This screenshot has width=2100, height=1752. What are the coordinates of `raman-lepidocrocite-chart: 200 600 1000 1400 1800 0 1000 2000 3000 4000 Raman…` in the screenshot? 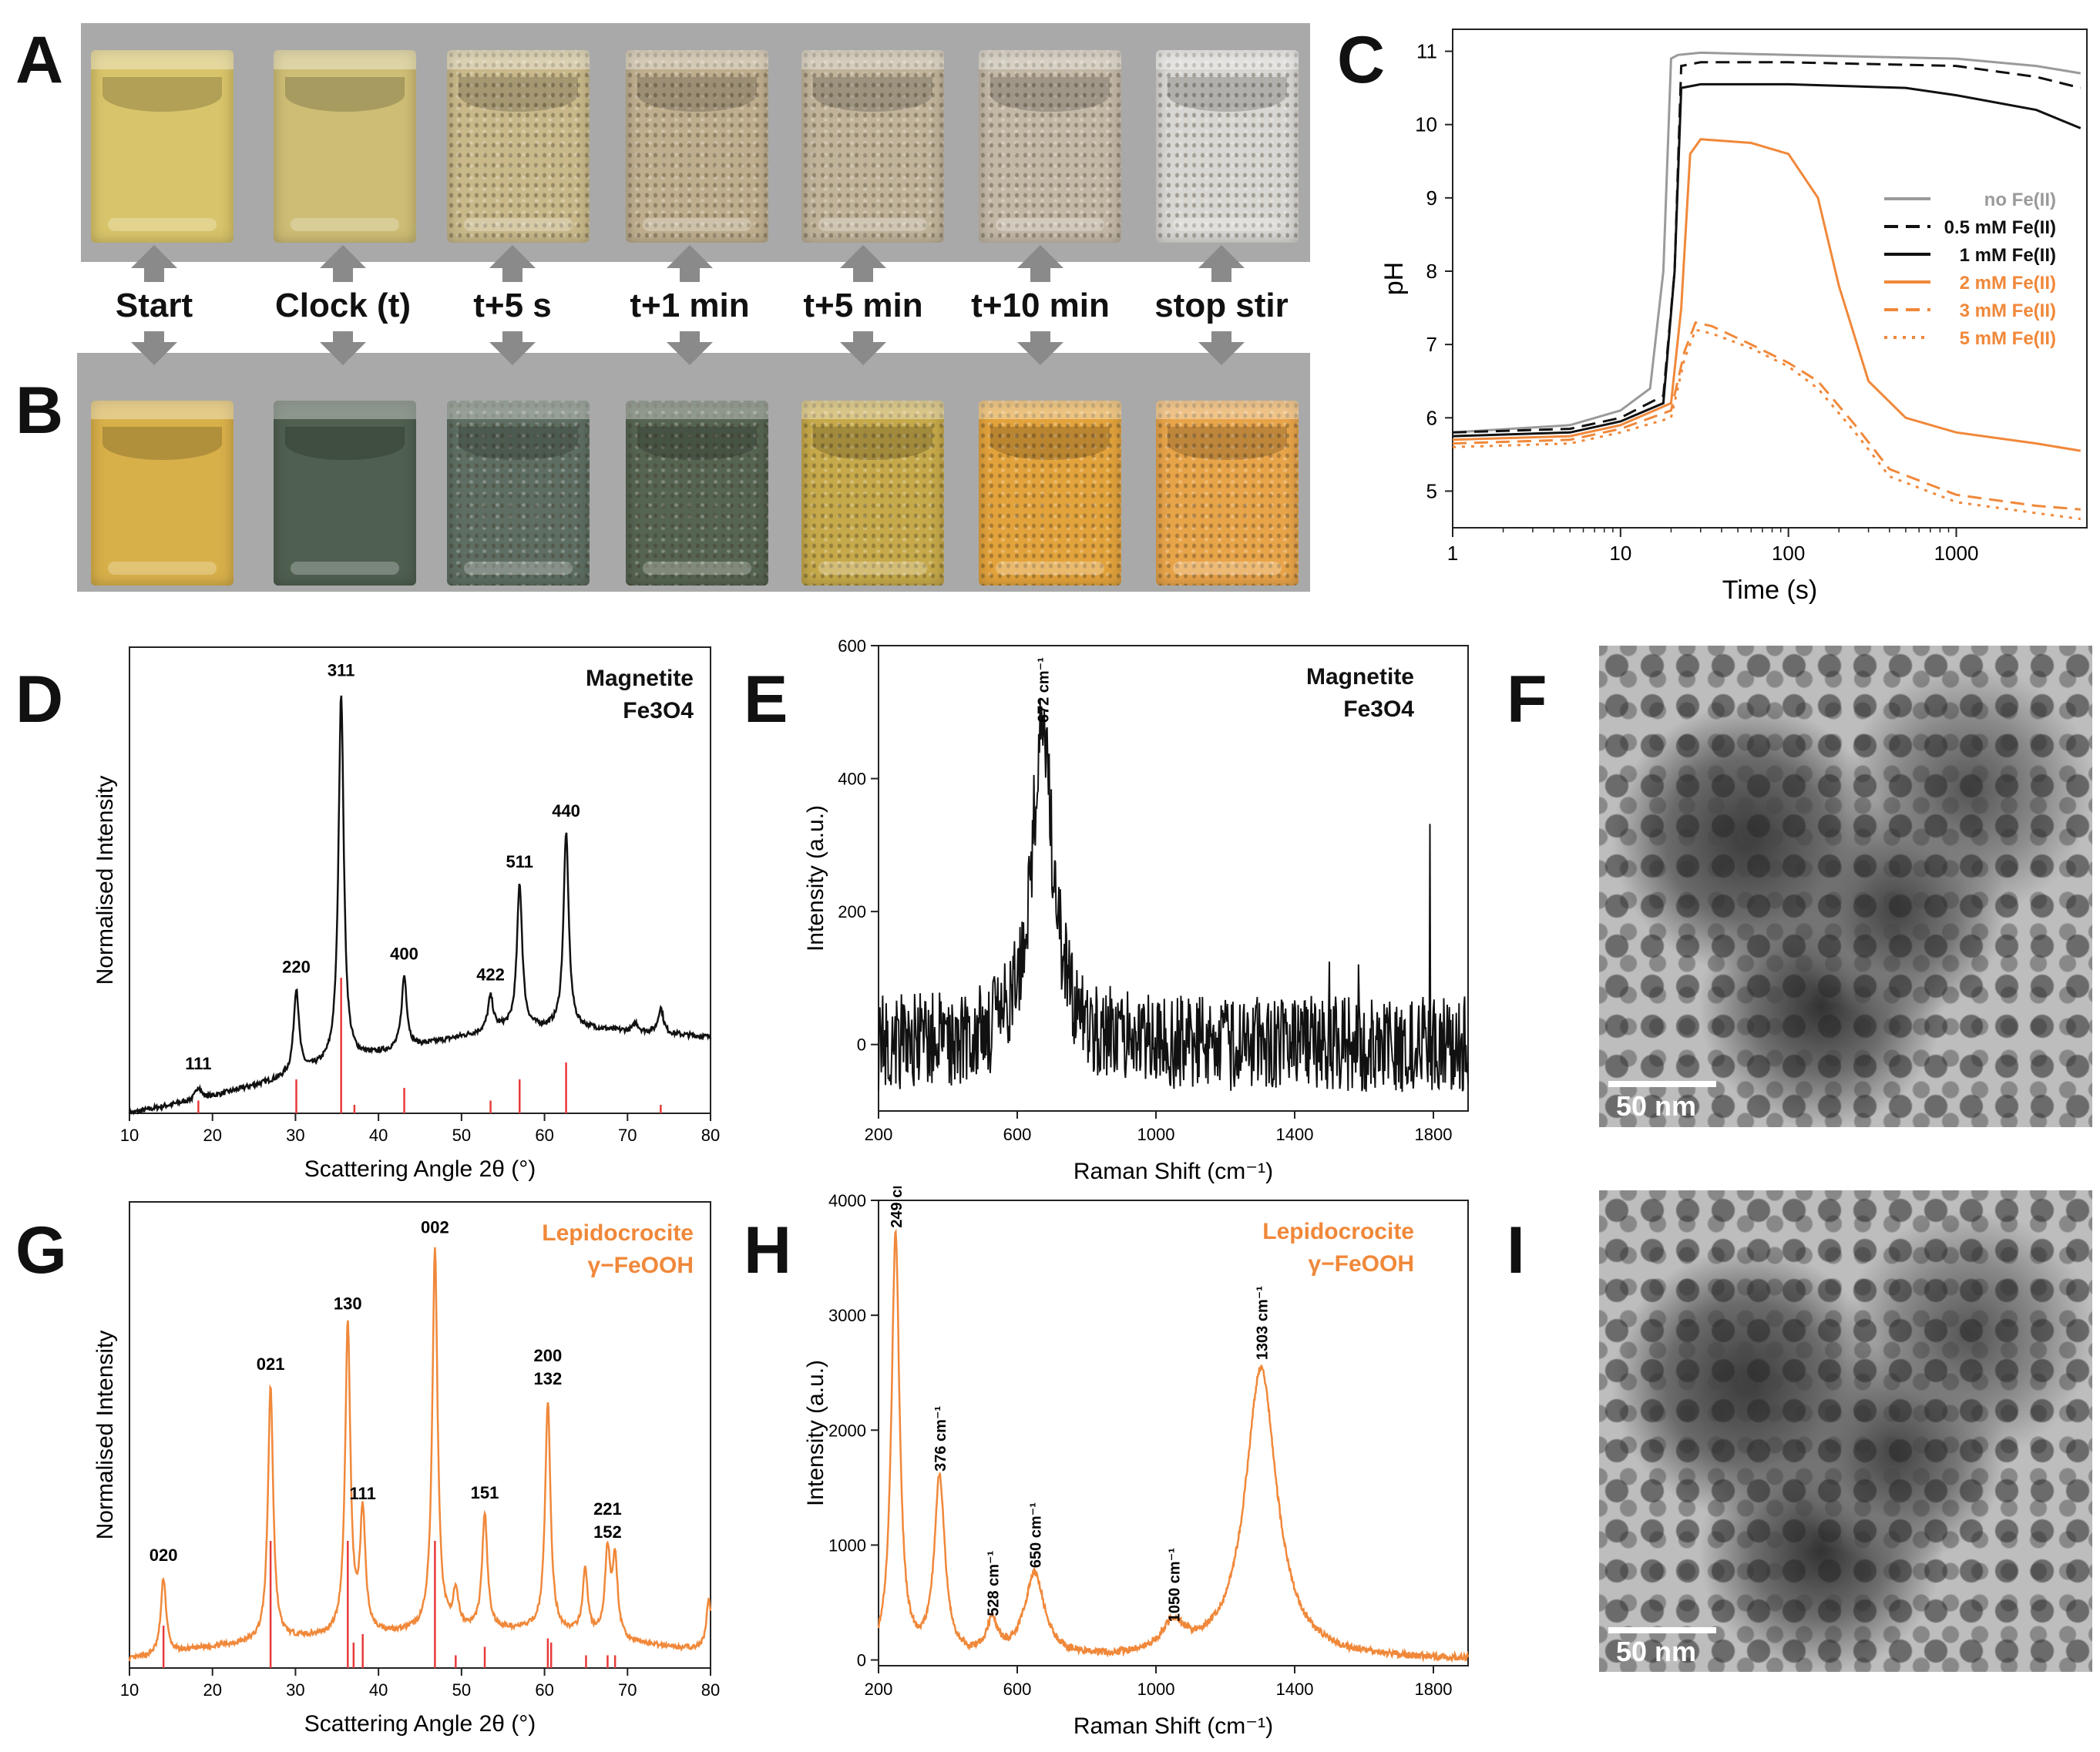 It's located at (1137, 1462).